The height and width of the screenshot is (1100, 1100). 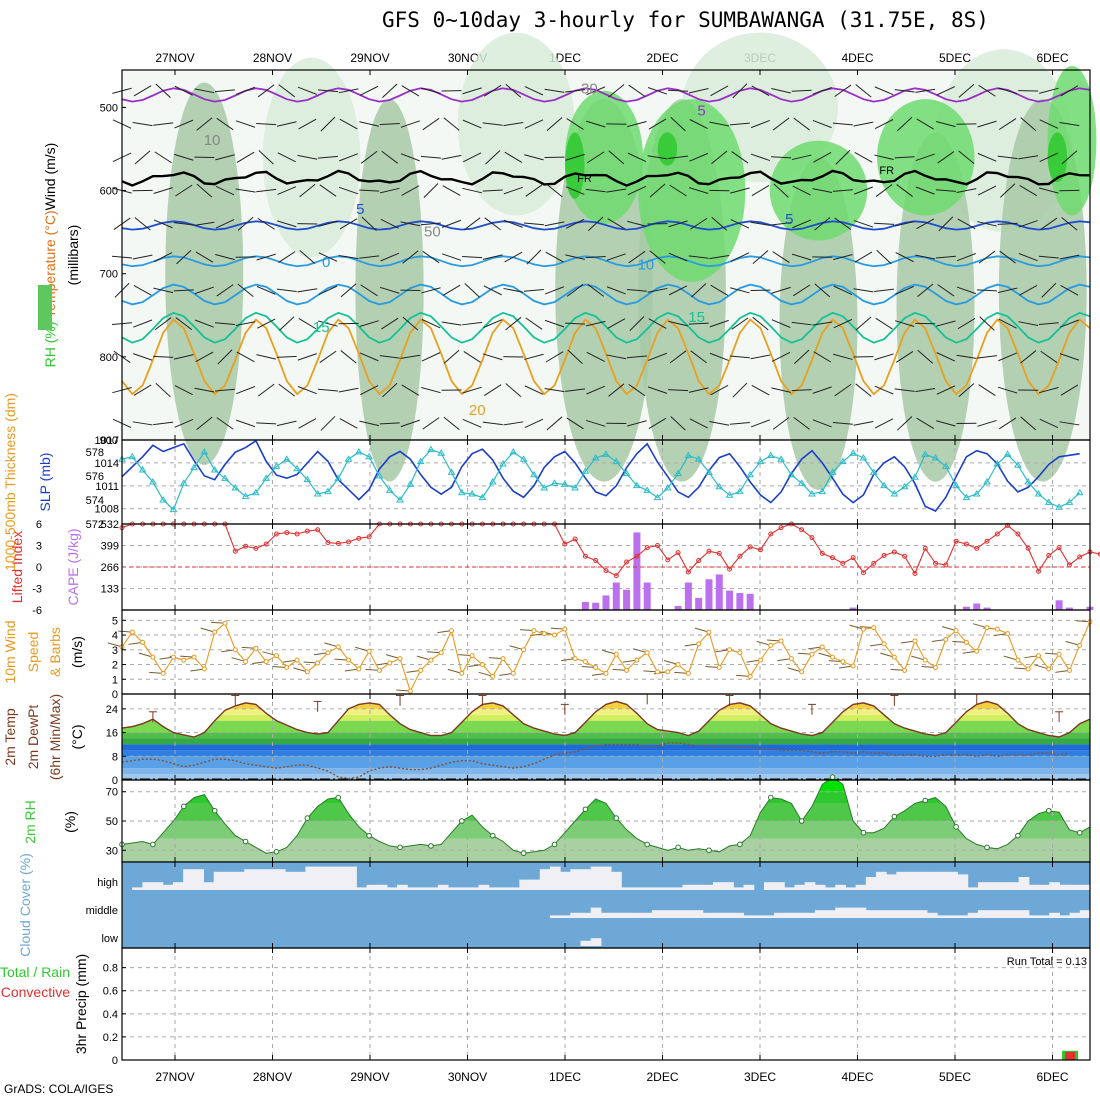 I want to click on y-tick-label: 0.2, so click(x=110, y=1038).